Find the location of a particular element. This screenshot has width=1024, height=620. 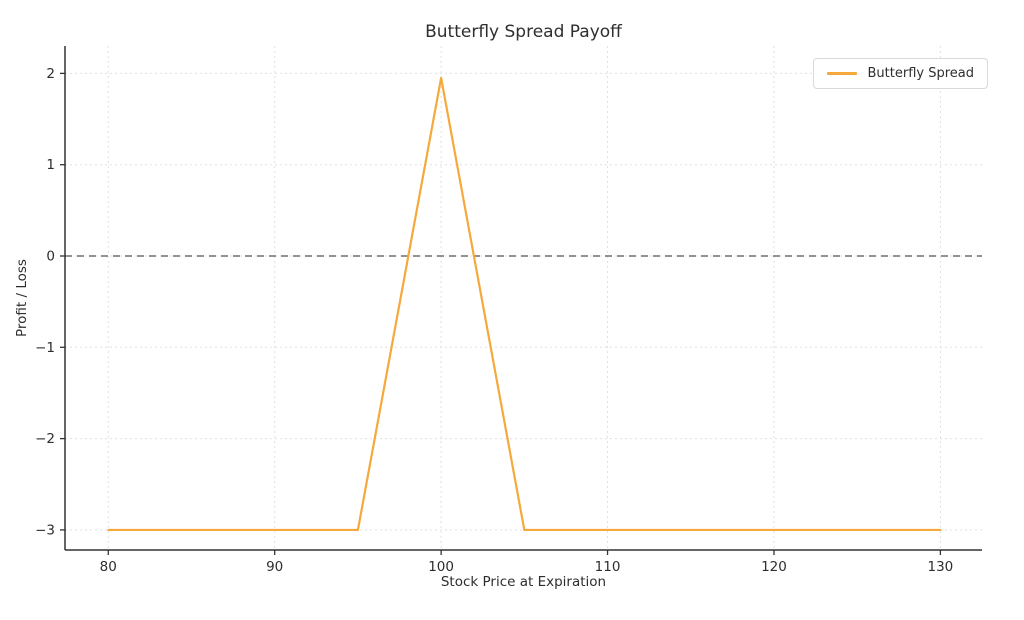

x-axis-label: Stock Price at Expiration is located at coordinates (523, 582).